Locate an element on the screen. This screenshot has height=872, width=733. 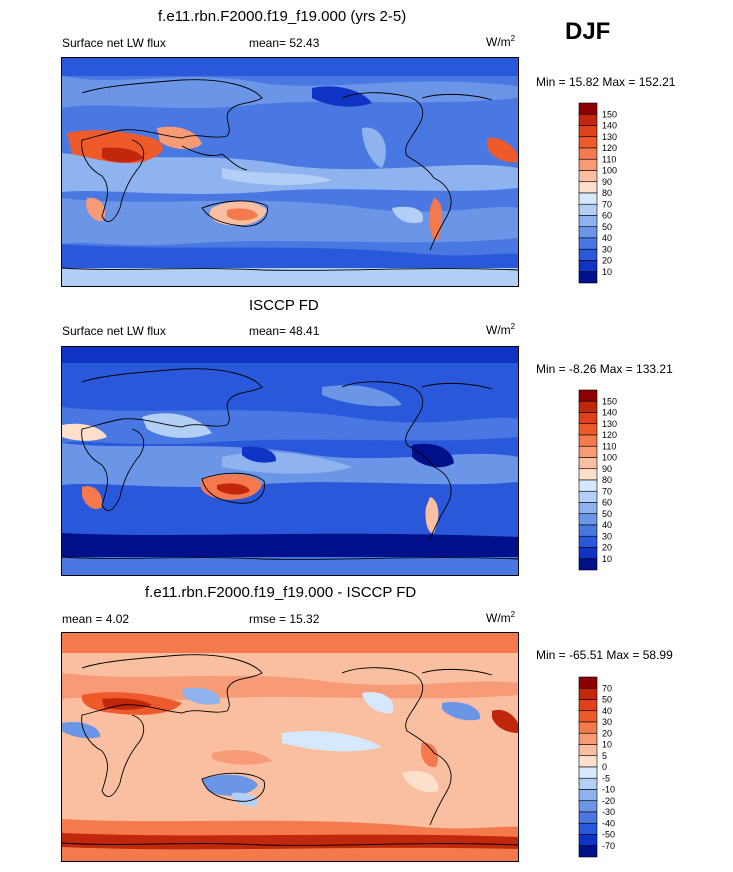
panel-2-mean: mean= 48.41 is located at coordinates (284, 331).